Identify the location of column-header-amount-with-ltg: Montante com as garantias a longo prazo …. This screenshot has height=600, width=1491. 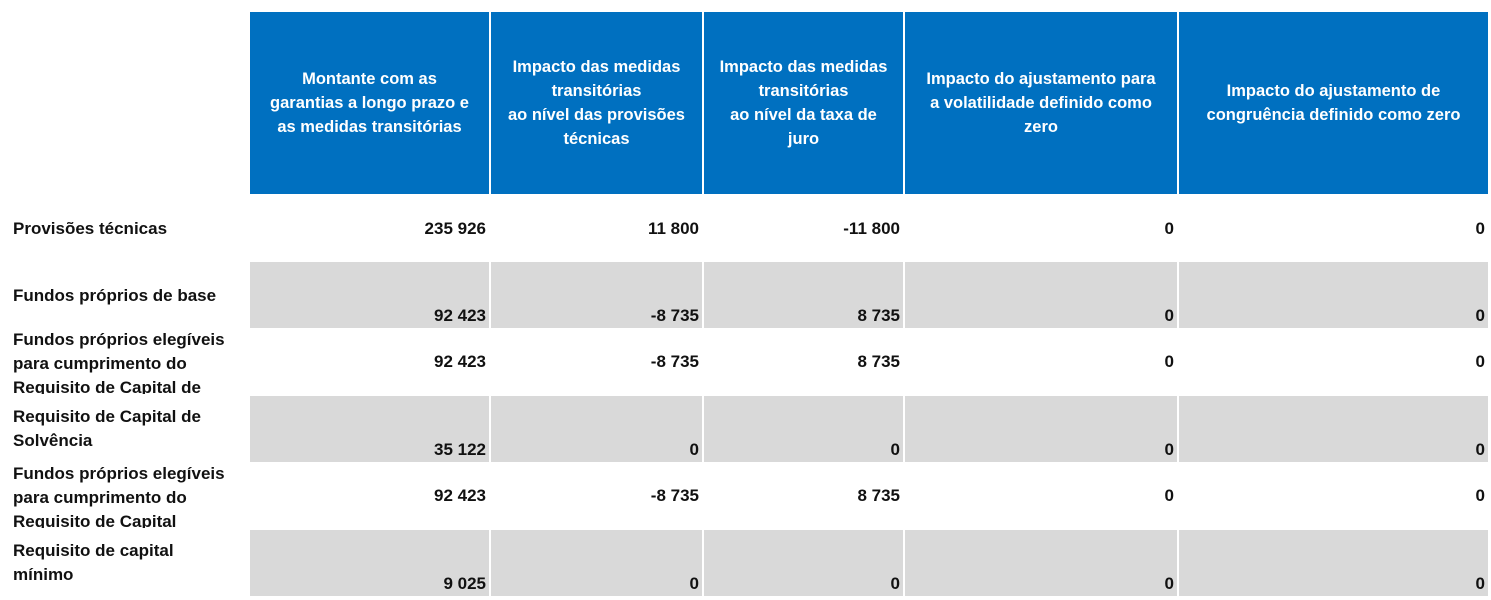
(370, 103).